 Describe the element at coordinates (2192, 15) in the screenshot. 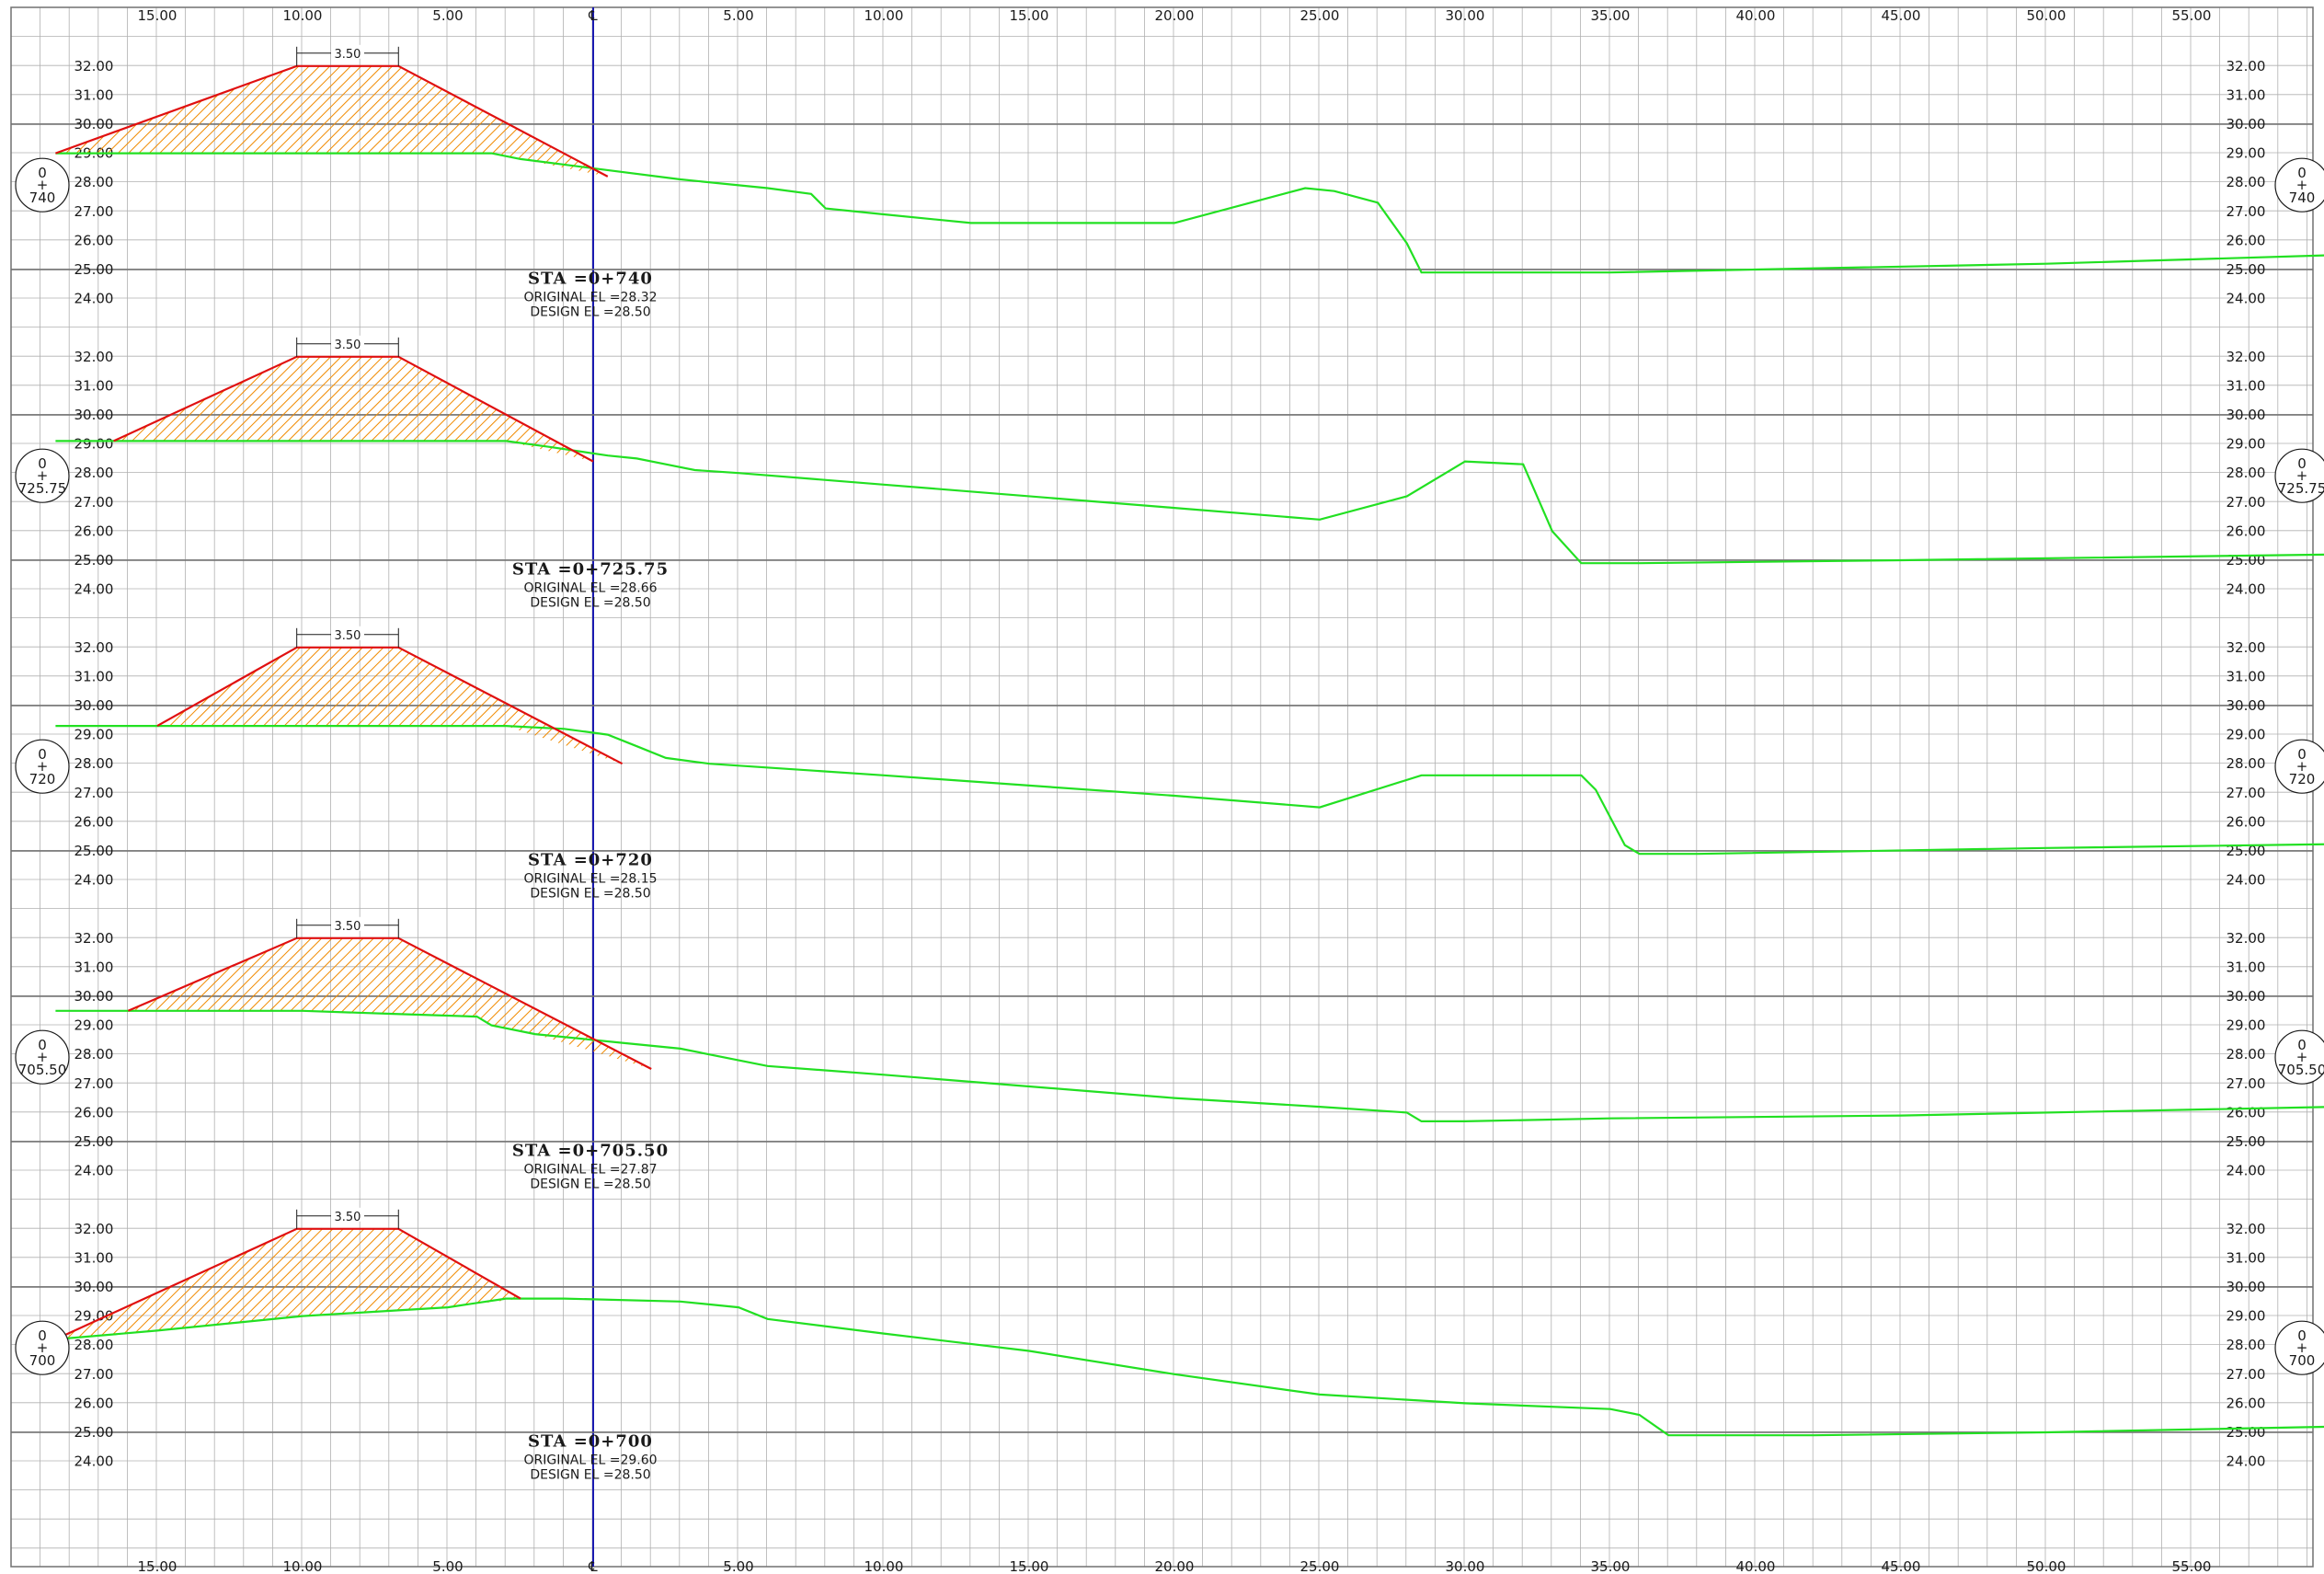

I see `offset-label-top: 55.00` at that location.